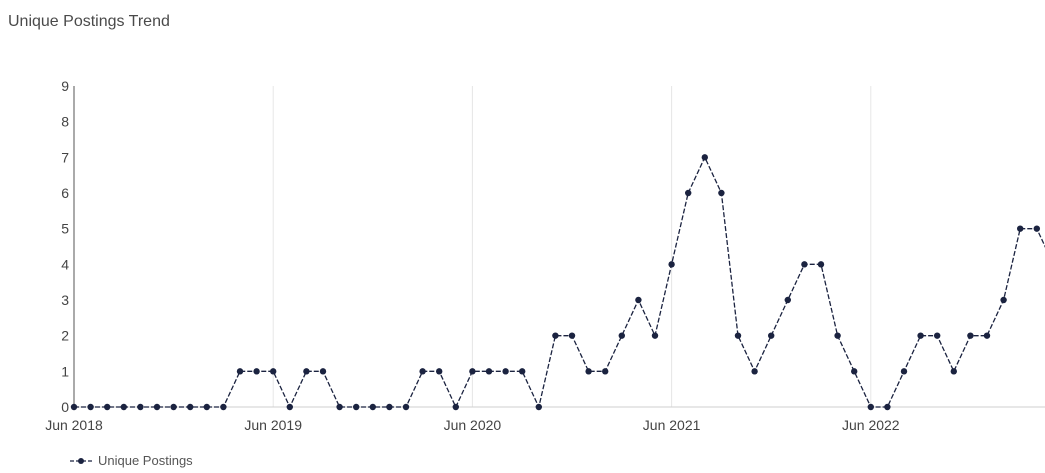 Image resolution: width=1045 pixels, height=473 pixels. Describe the element at coordinates (89, 21) in the screenshot. I see `chart-title: Unique Postings Trend` at that location.